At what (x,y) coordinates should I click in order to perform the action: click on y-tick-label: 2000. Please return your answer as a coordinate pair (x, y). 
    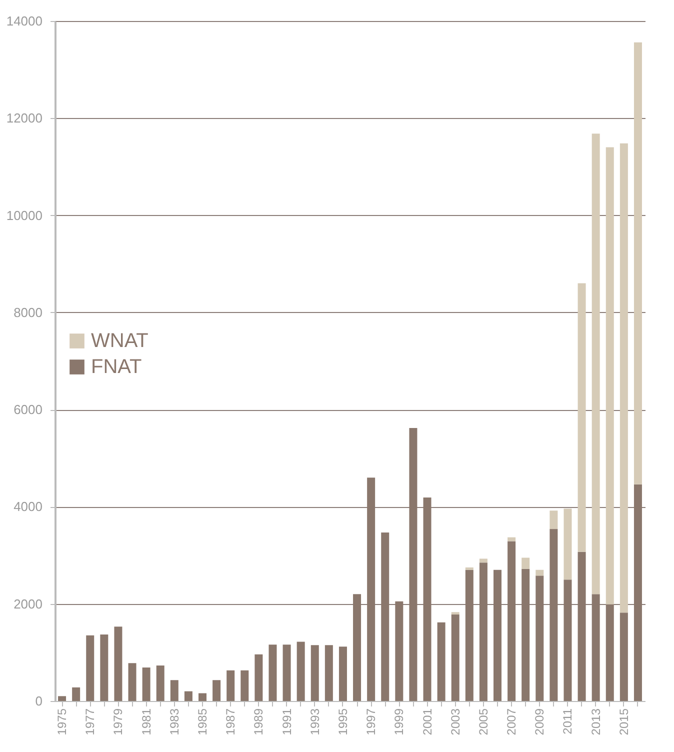
    Looking at the image, I should click on (28, 604).